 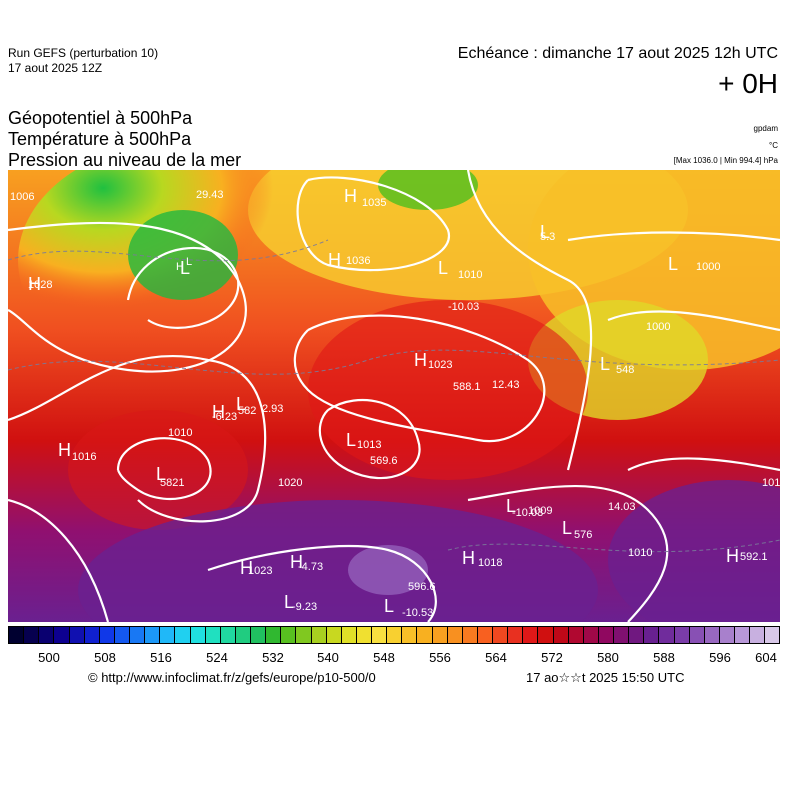 What do you see at coordinates (766, 657) in the screenshot?
I see `colorbar-tick-label: 604` at bounding box center [766, 657].